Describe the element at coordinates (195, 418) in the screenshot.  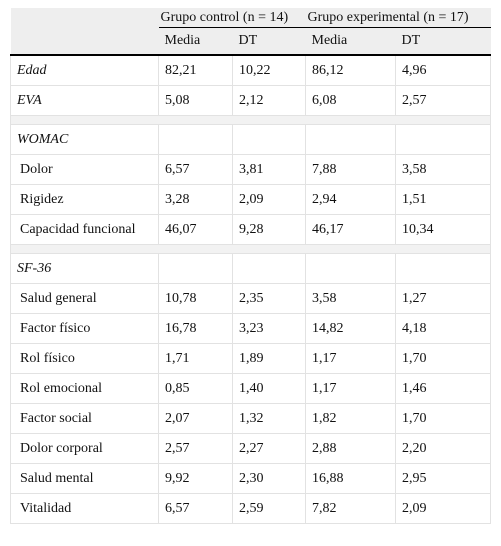
I see `value-cell: 2,07` at that location.